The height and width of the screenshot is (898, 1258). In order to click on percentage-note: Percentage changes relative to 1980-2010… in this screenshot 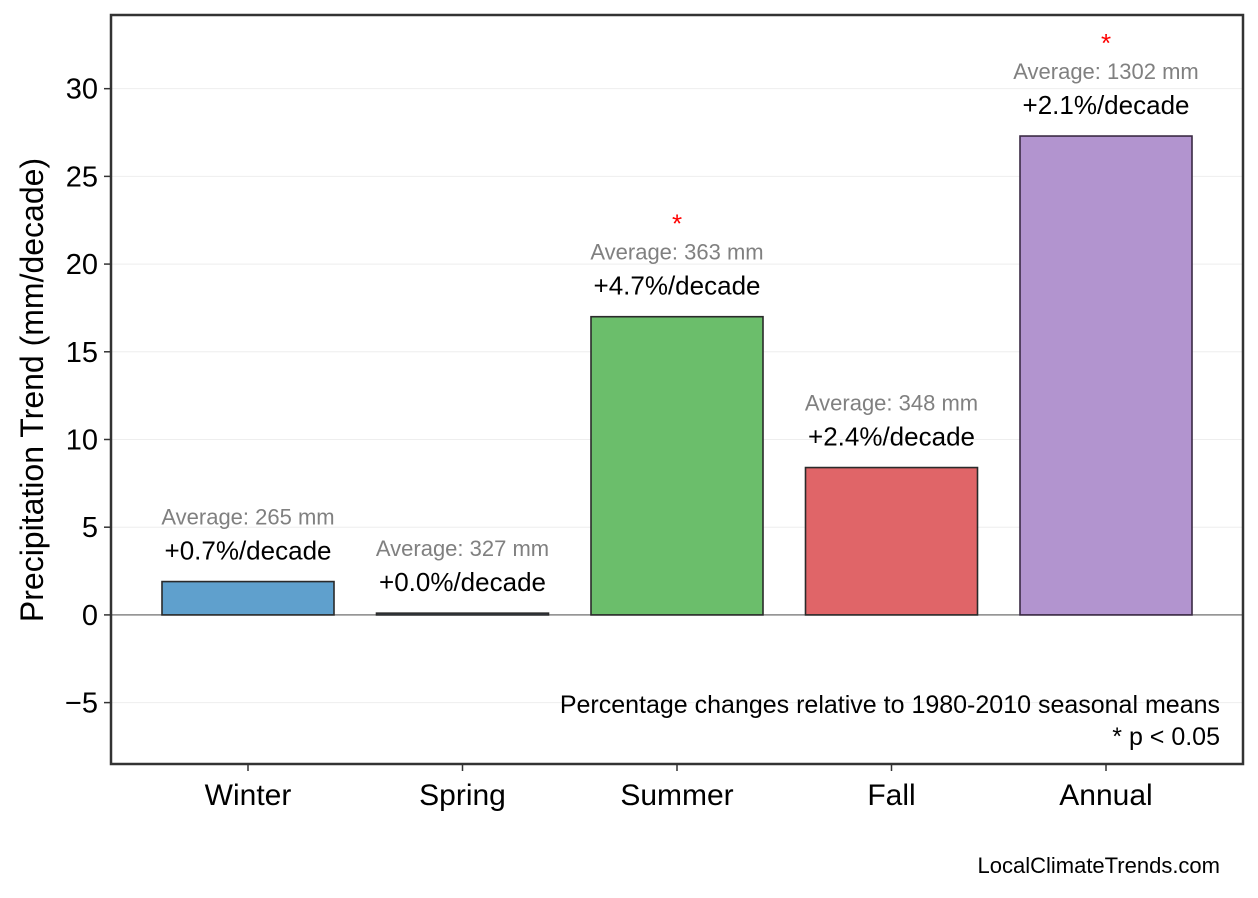, I will do `click(890, 705)`.